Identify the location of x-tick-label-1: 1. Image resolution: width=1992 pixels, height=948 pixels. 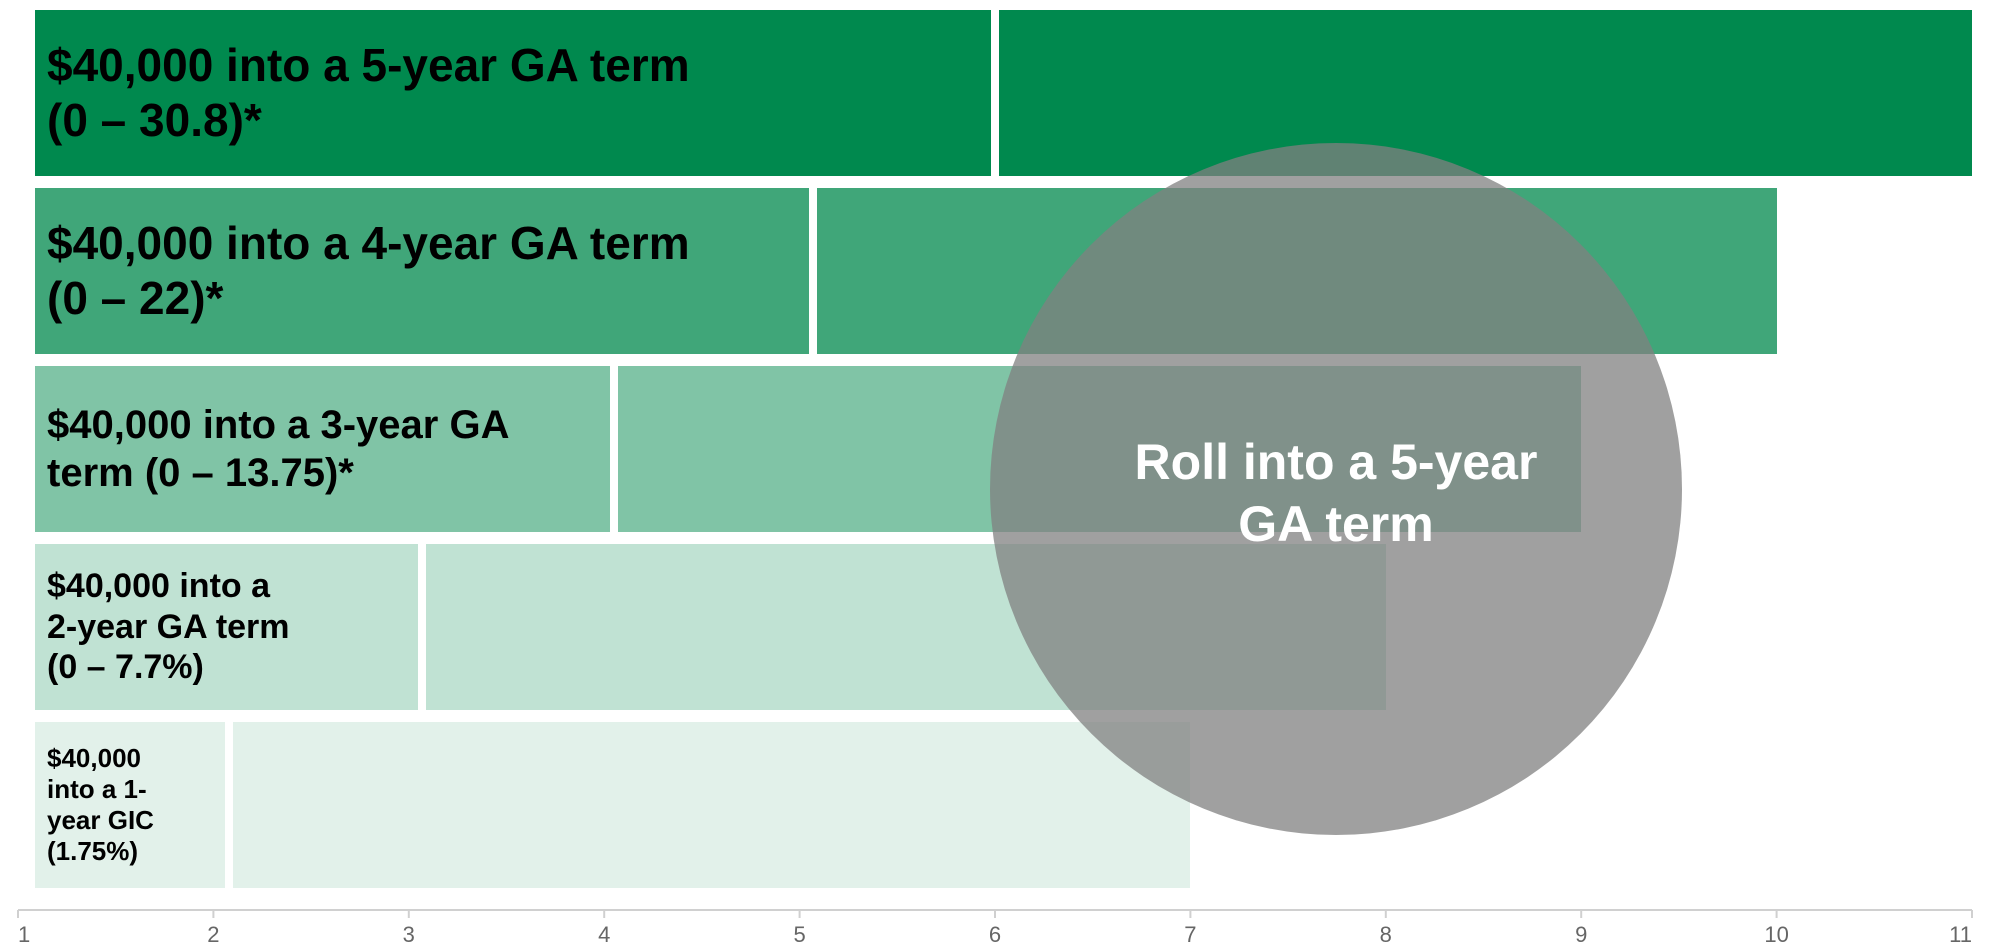
(24, 934).